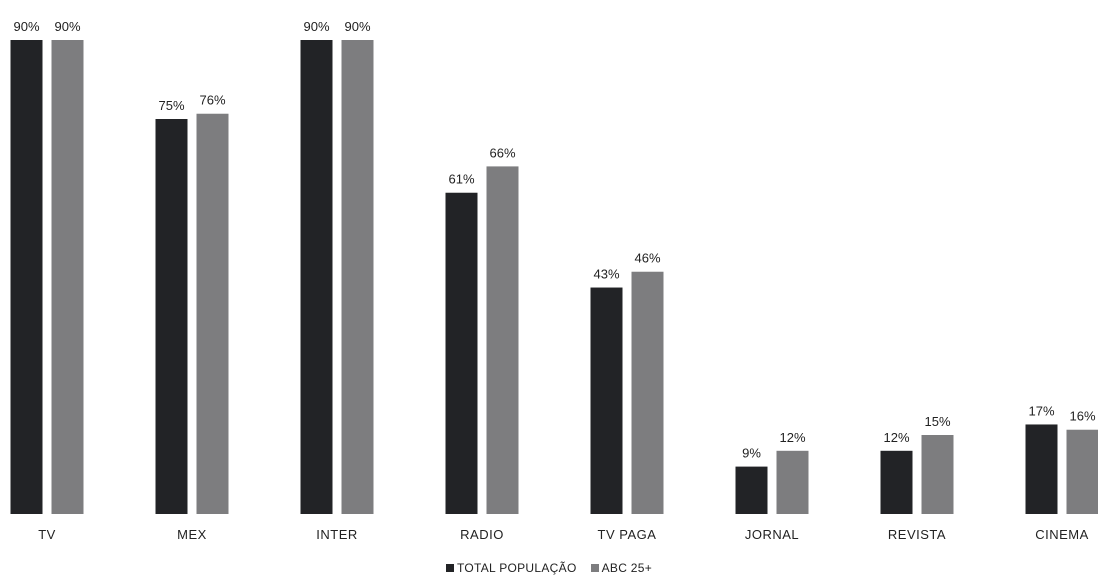  I want to click on value-label-inter-abc-25: 90%, so click(357, 26).